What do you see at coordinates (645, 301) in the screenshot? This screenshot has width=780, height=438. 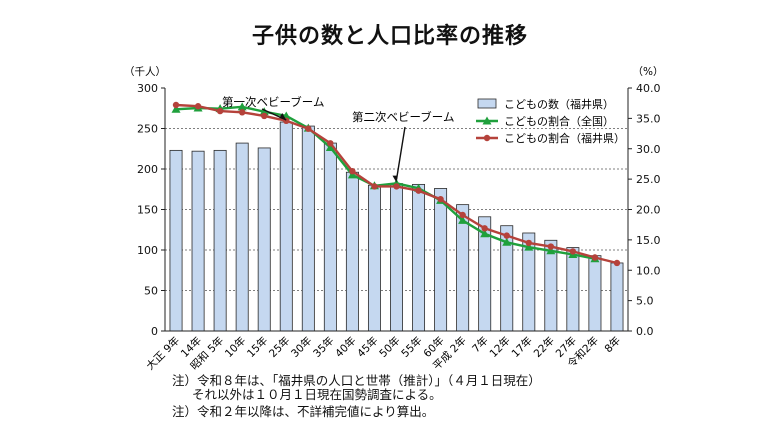 I see `right-tick-label: 5.0` at bounding box center [645, 301].